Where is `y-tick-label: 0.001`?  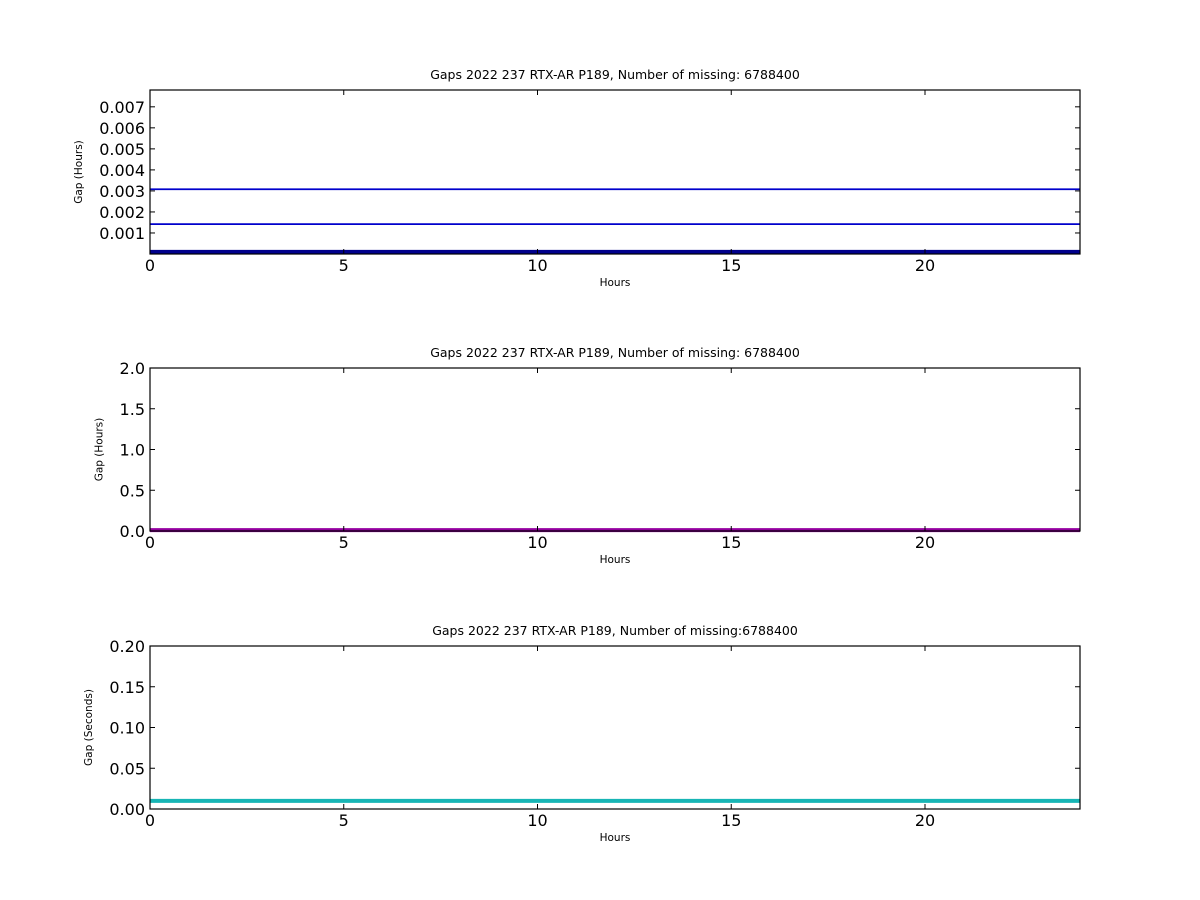
y-tick-label: 0.001 is located at coordinates (122, 233).